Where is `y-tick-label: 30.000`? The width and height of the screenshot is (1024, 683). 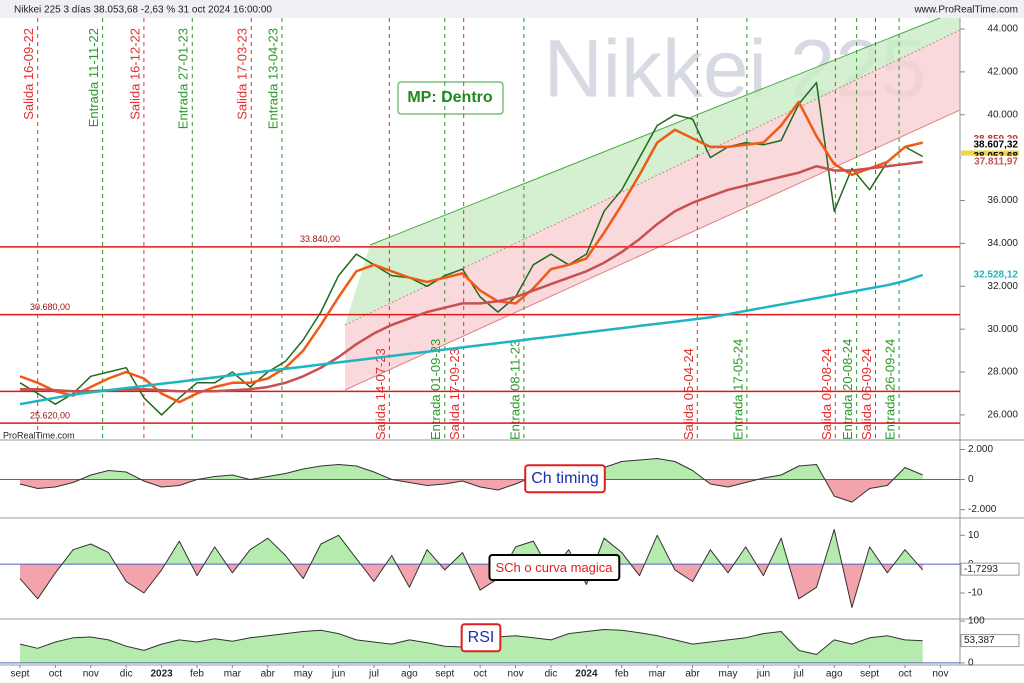 y-tick-label: 30.000 is located at coordinates (1002, 329).